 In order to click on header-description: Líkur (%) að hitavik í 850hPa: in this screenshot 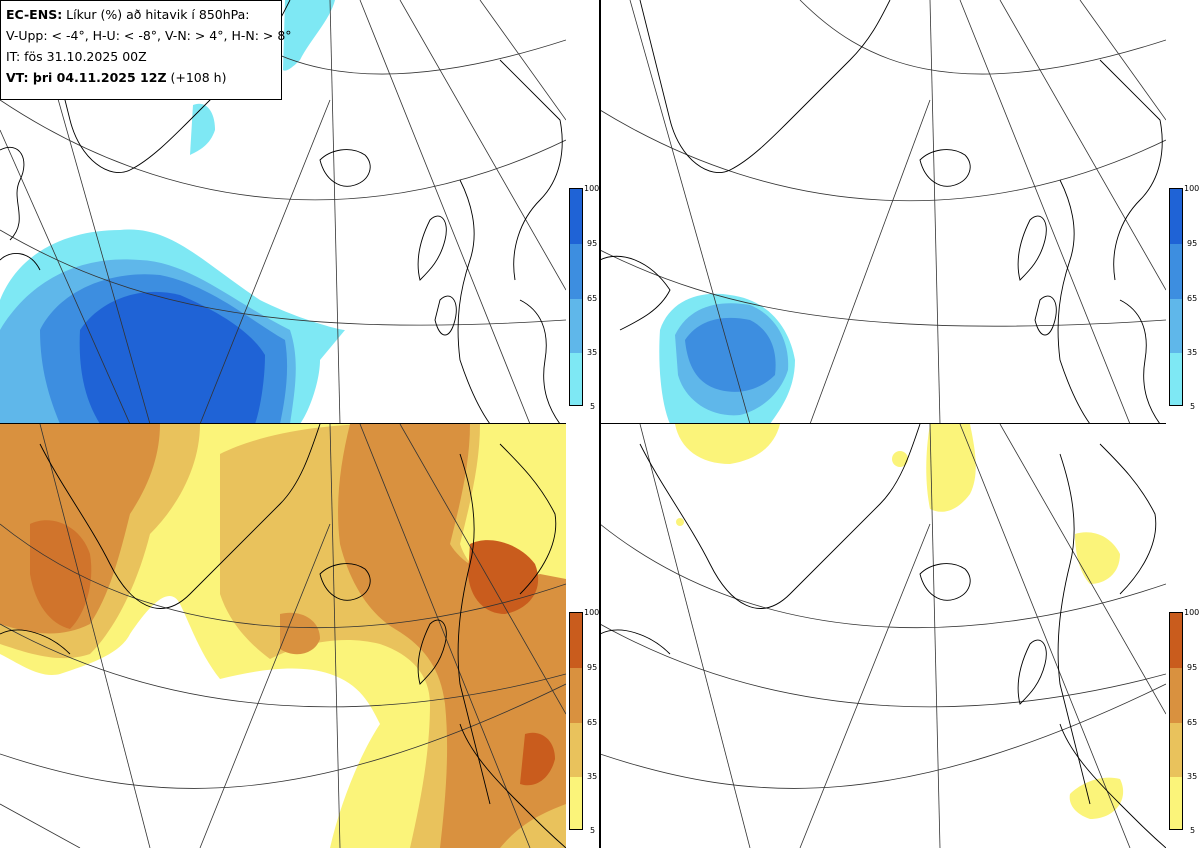, I will do `click(156, 14)`.